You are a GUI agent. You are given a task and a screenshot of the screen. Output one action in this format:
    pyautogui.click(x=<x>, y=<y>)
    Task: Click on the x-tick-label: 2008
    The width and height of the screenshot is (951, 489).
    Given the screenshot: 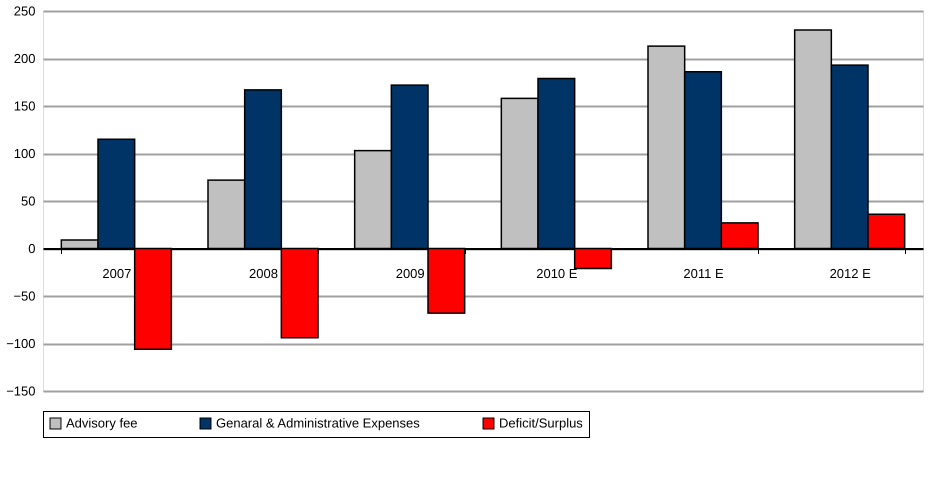 What is the action you would take?
    pyautogui.click(x=263, y=273)
    